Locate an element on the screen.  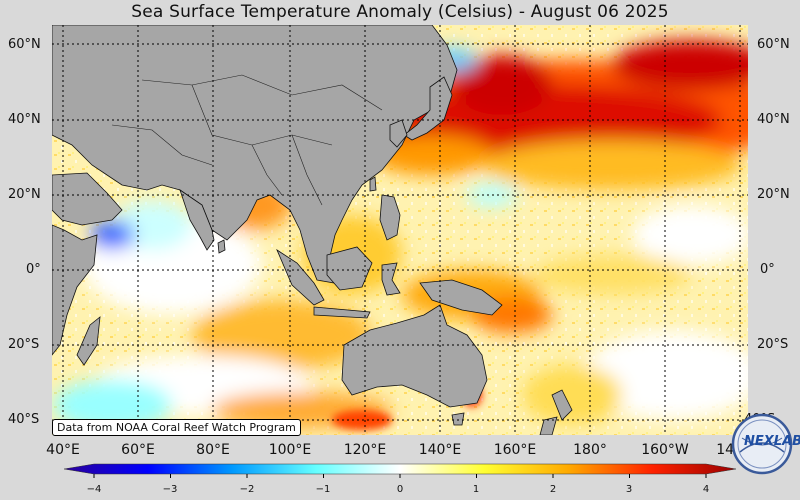
colorbar-tick-label: −1 is located at coordinates (323, 489).